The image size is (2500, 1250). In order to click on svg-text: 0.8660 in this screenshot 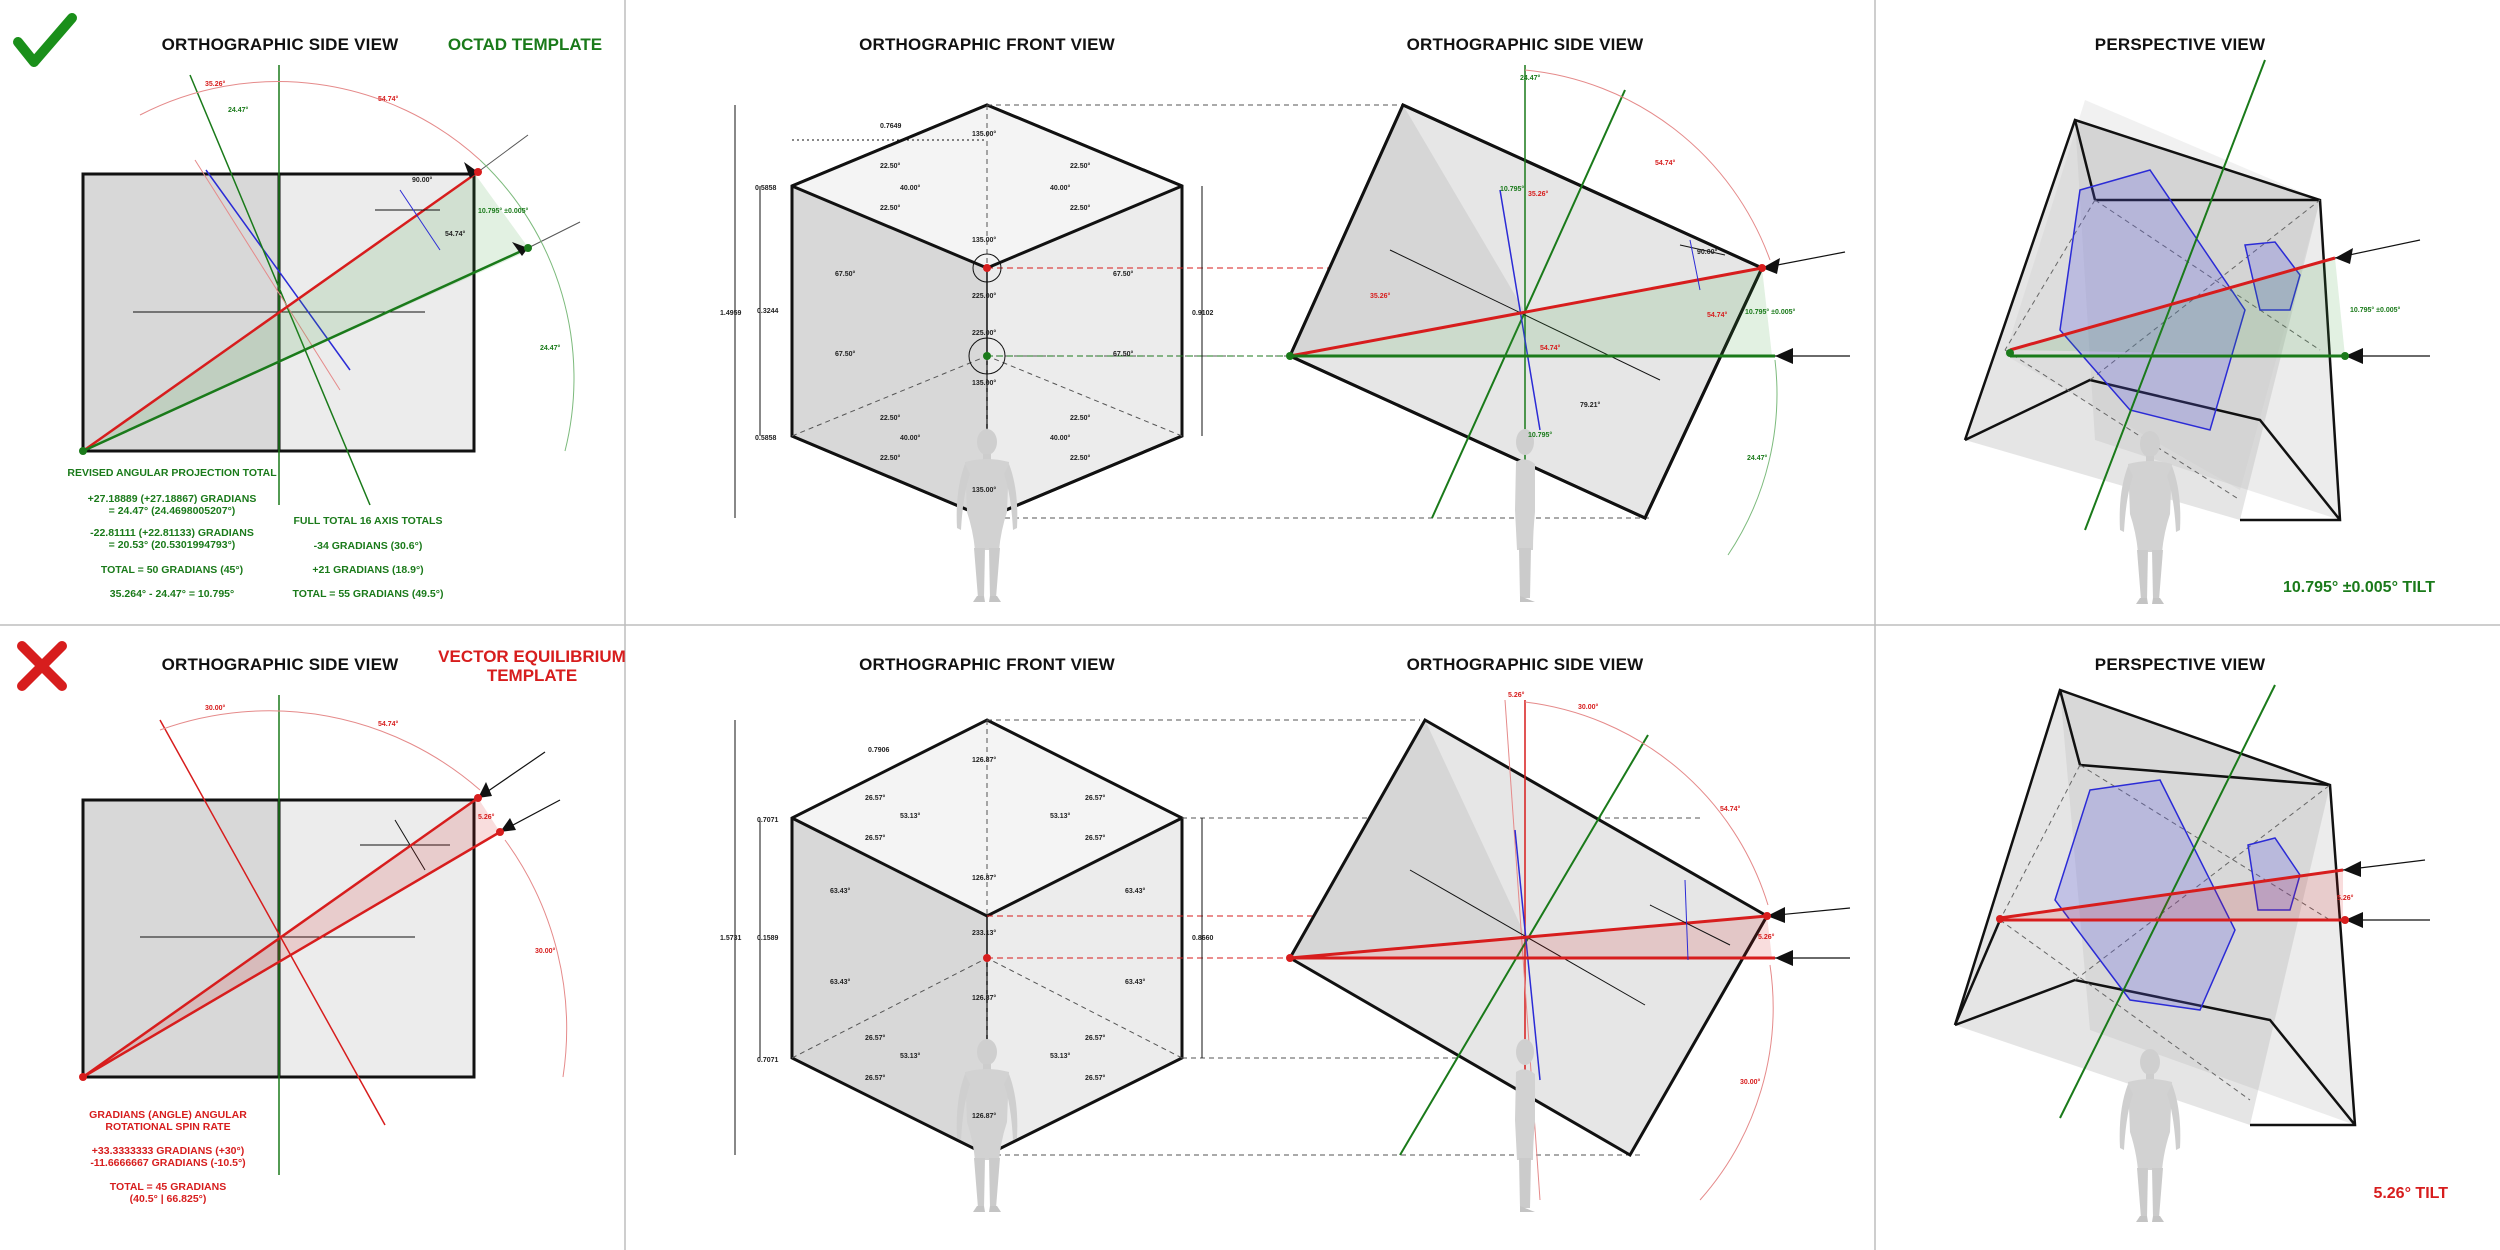, I will do `click(1203, 938)`.